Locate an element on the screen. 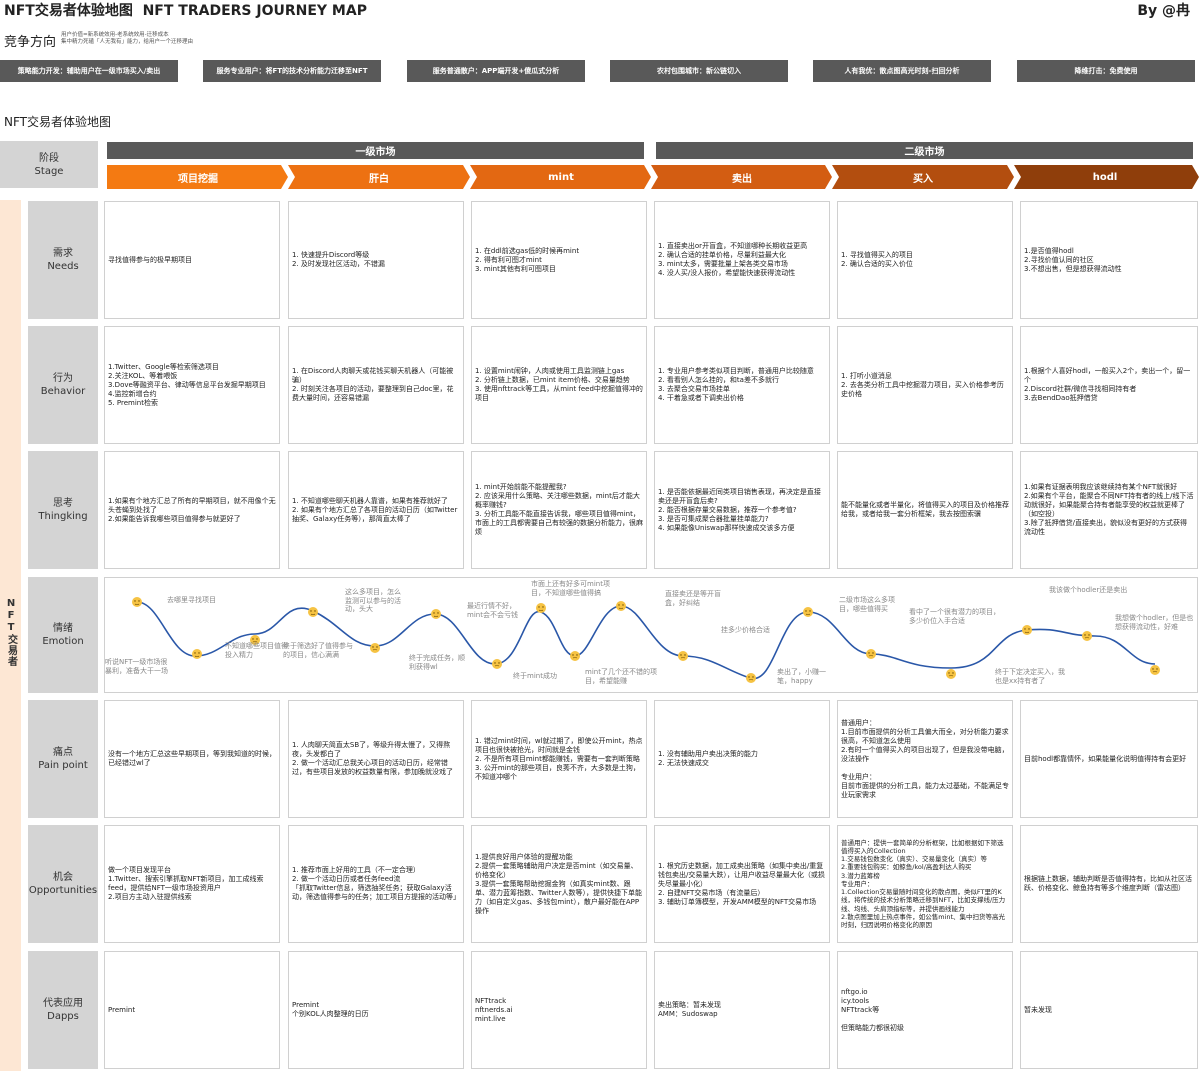  page-title: NFT交易者体验地图 NFT TRADERS JOURNEY MAP is located at coordinates (185, 10).